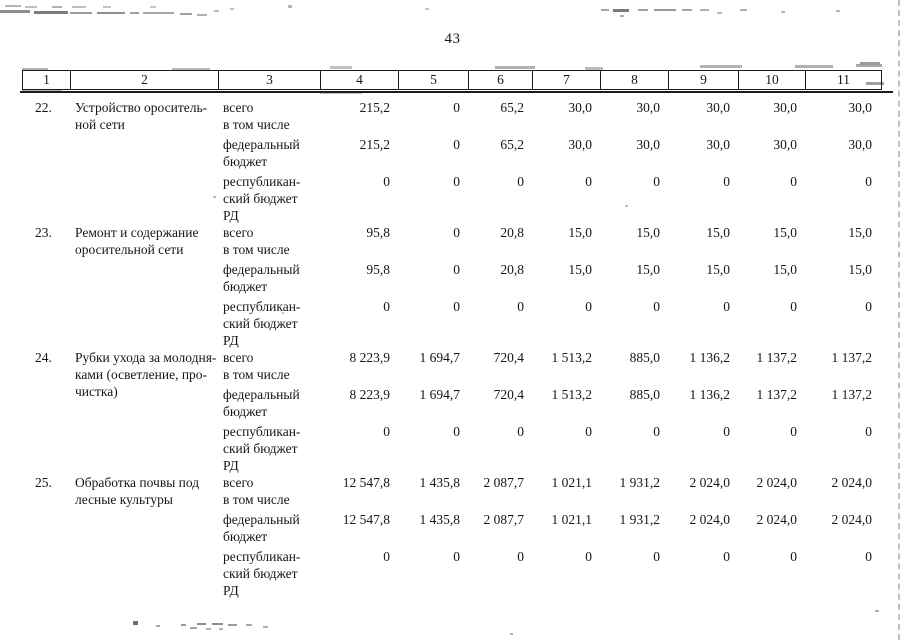  Describe the element at coordinates (270, 80) in the screenshot. I see `header-cell: 3` at that location.